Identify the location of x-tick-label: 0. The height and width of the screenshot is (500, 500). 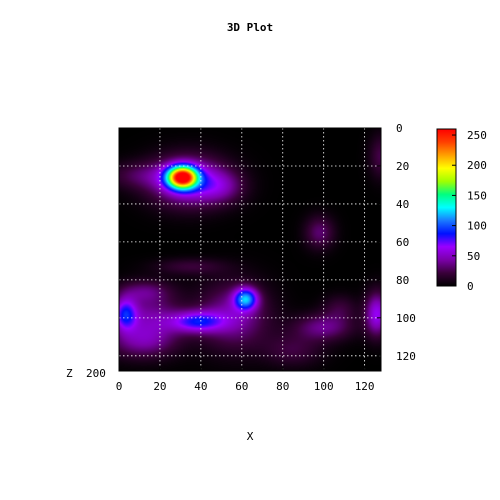
(119, 386).